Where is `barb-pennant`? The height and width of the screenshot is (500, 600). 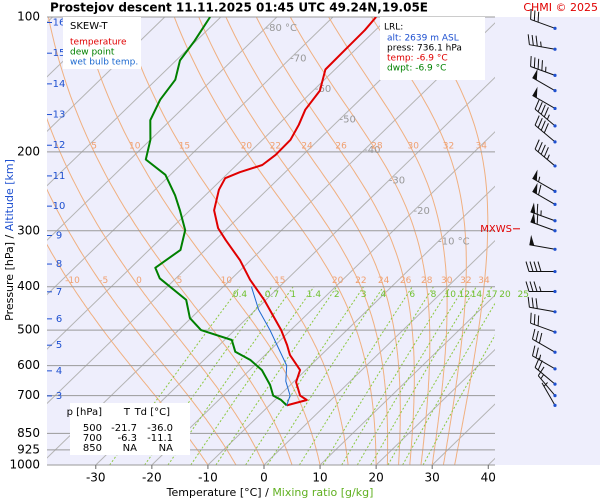
barb-pennant is located at coordinates (535, 188).